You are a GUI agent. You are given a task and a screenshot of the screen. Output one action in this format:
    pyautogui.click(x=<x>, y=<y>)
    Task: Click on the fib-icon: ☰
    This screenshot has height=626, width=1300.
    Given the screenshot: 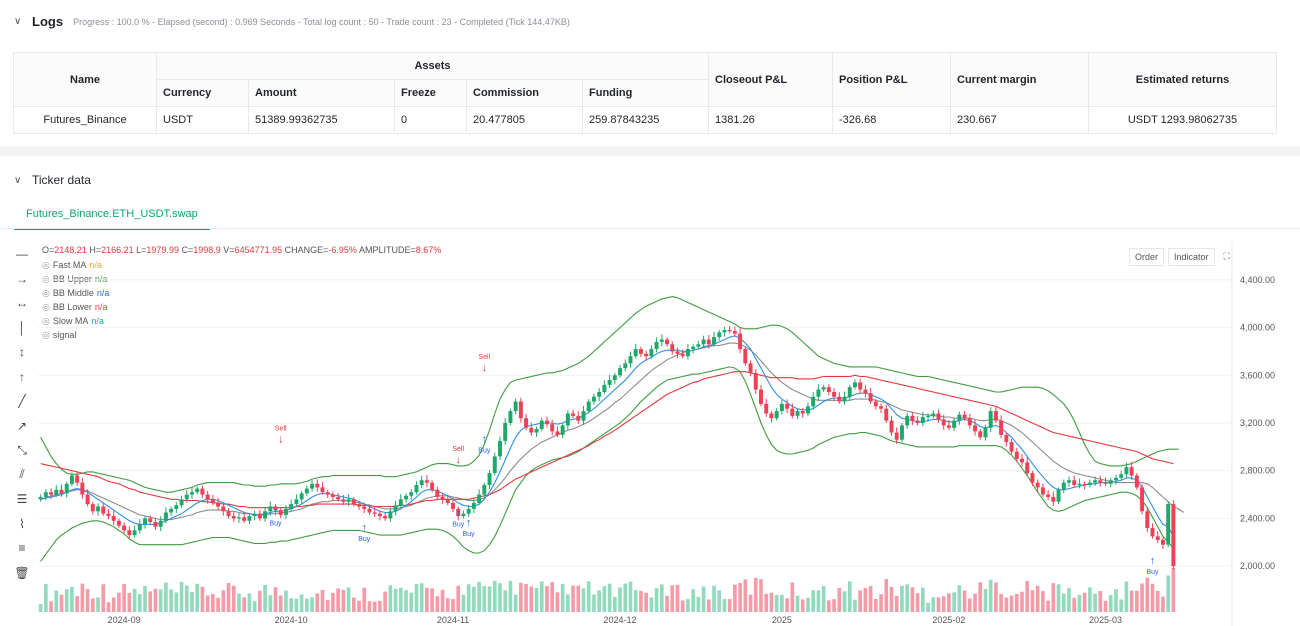 What is the action you would take?
    pyautogui.click(x=22, y=499)
    